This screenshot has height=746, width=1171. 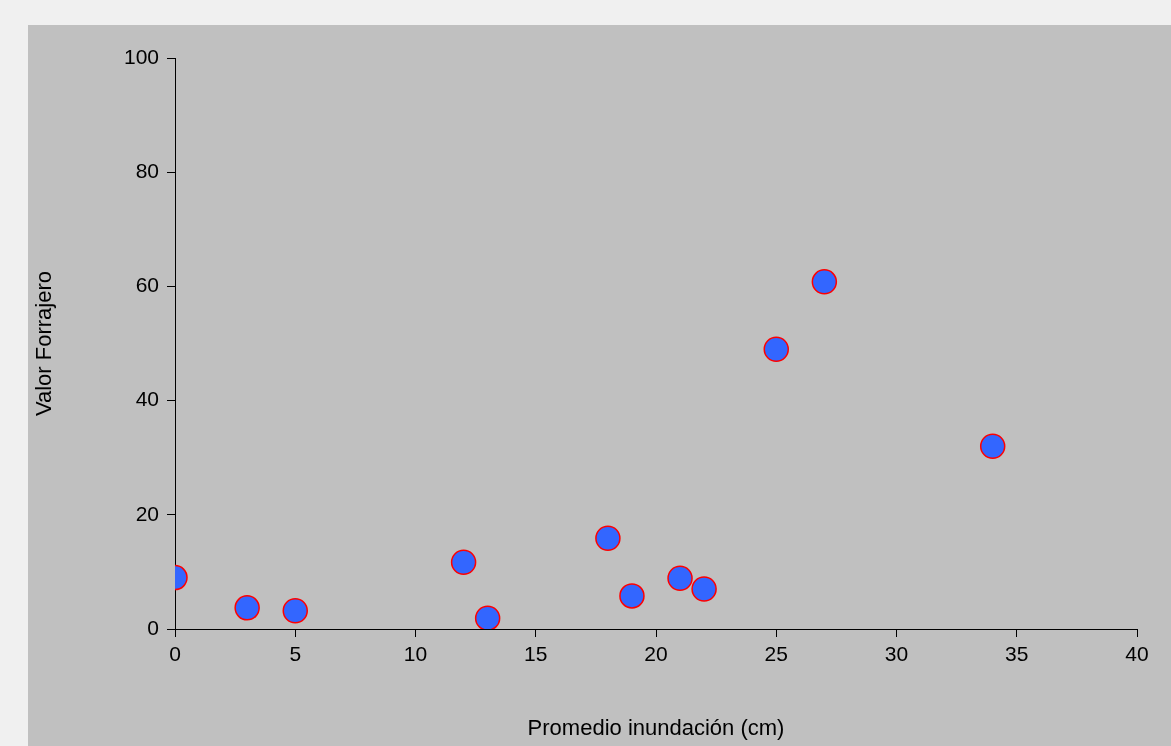 What do you see at coordinates (147, 513) in the screenshot?
I see `y-tick-label: 20` at bounding box center [147, 513].